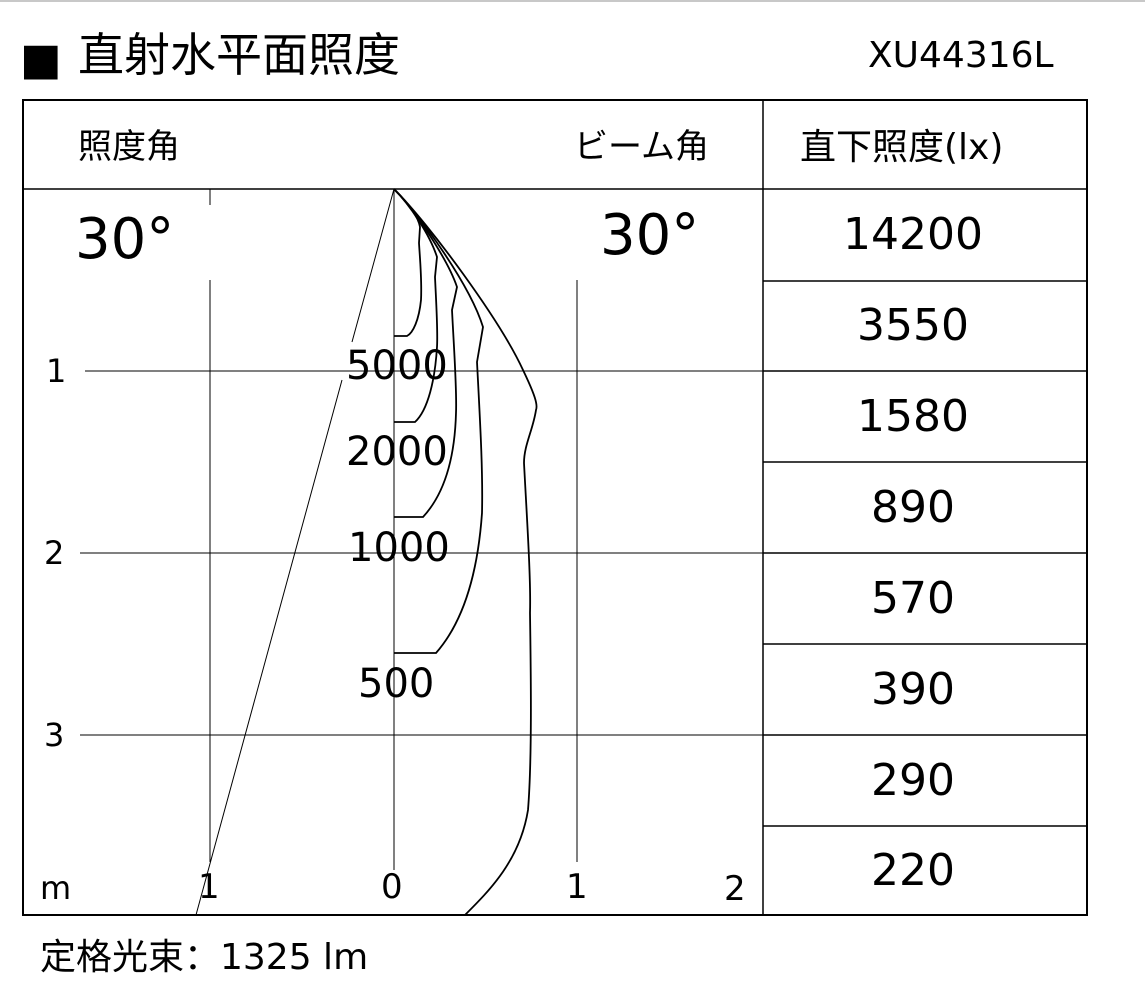 The height and width of the screenshot is (1005, 1145). I want to click on contour-label-2000: 2000, so click(397, 452).